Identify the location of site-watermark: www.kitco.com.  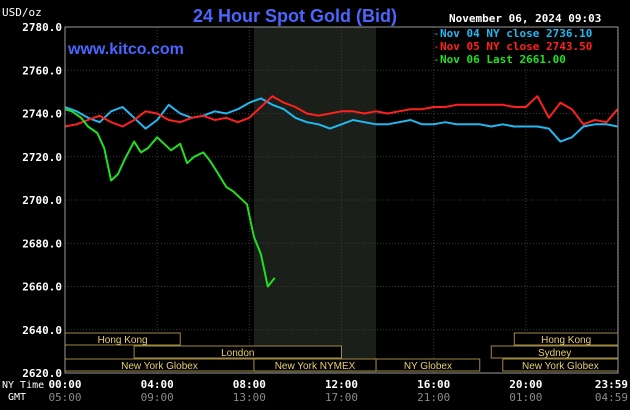
(125, 49).